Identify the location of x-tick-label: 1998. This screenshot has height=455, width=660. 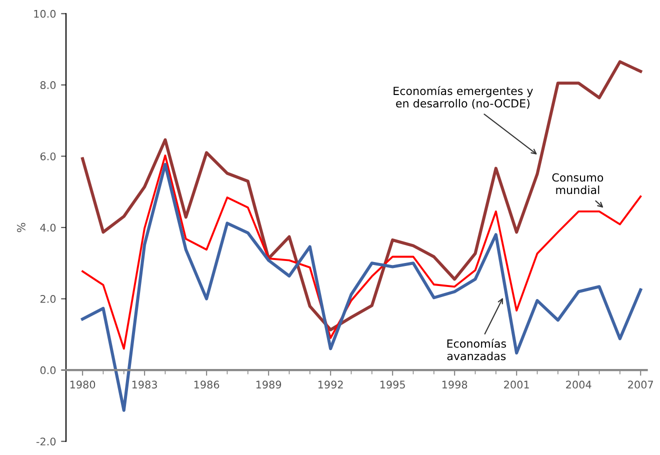
(455, 384).